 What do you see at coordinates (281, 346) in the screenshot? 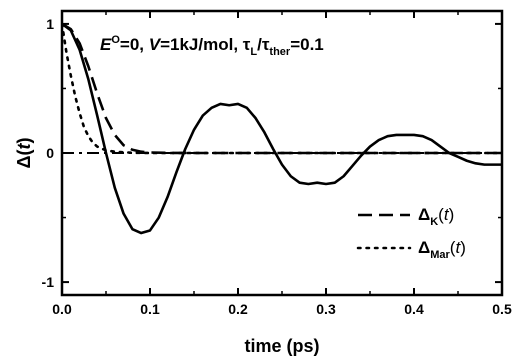
I see `x-axis-title: time (ps)` at bounding box center [281, 346].